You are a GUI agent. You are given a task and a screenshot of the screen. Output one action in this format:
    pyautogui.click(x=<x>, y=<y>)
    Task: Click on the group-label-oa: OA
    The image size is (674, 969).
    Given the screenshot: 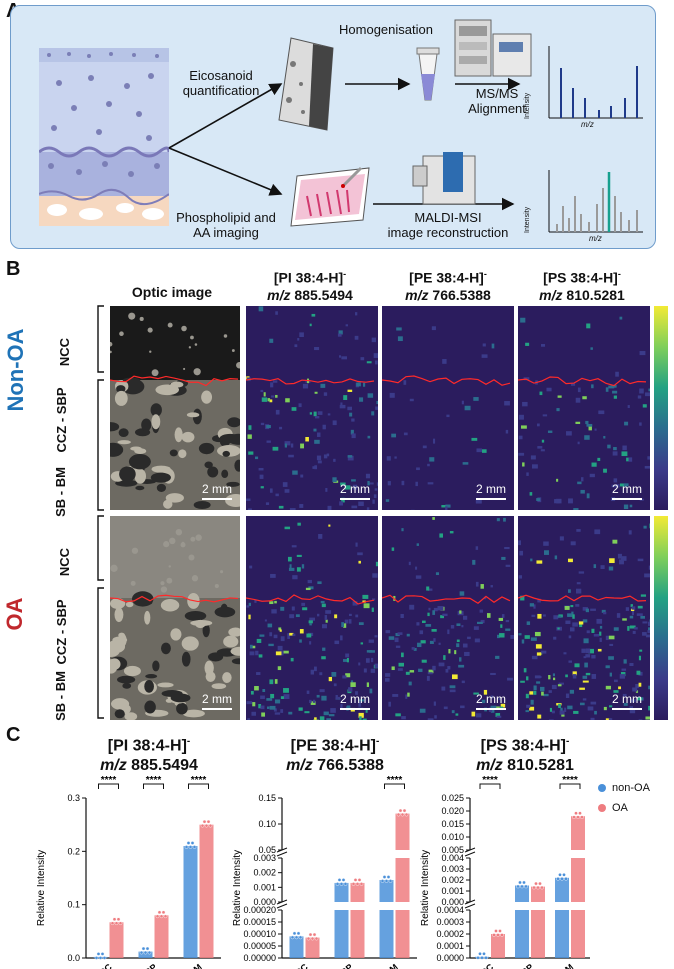 What is the action you would take?
    pyautogui.click(x=14, y=614)
    